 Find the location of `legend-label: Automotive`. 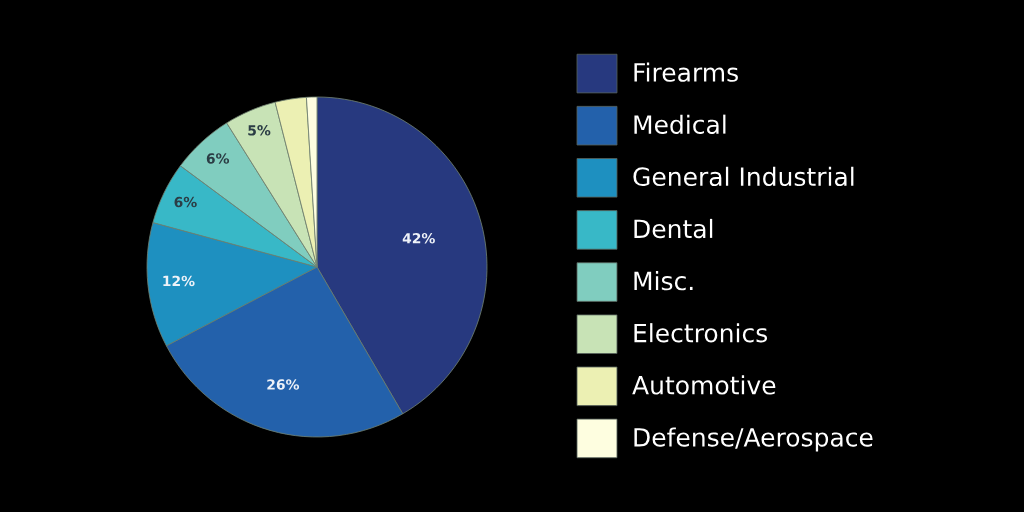

legend-label: Automotive is located at coordinates (704, 385).